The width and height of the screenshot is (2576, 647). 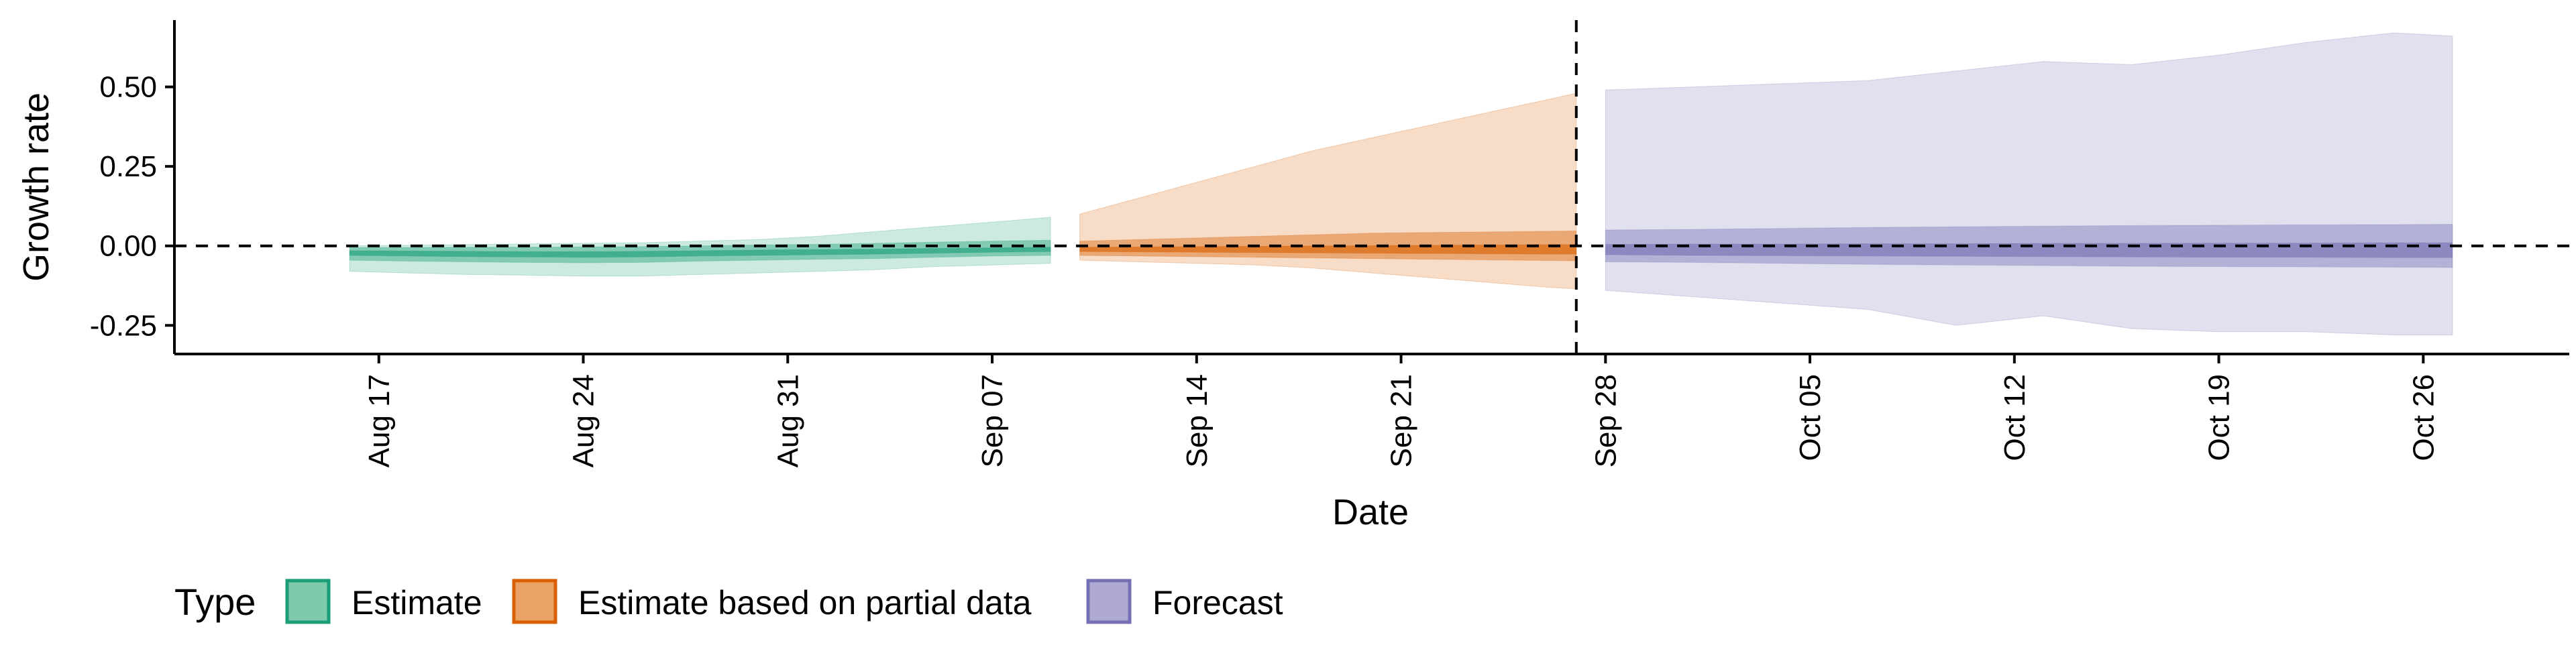 What do you see at coordinates (1810, 417) in the screenshot?
I see `x-tick-label: Oct 05` at bounding box center [1810, 417].